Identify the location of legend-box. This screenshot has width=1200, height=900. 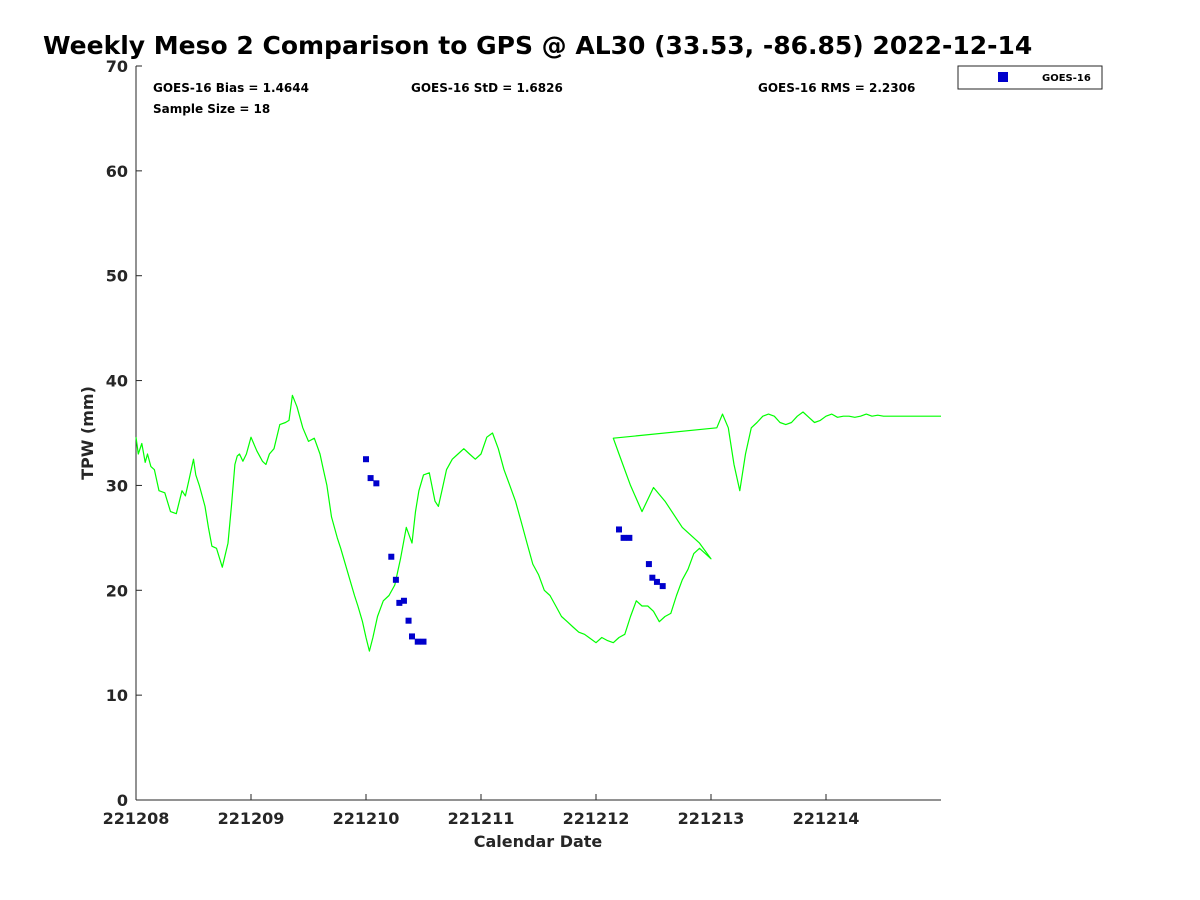
(1030, 77).